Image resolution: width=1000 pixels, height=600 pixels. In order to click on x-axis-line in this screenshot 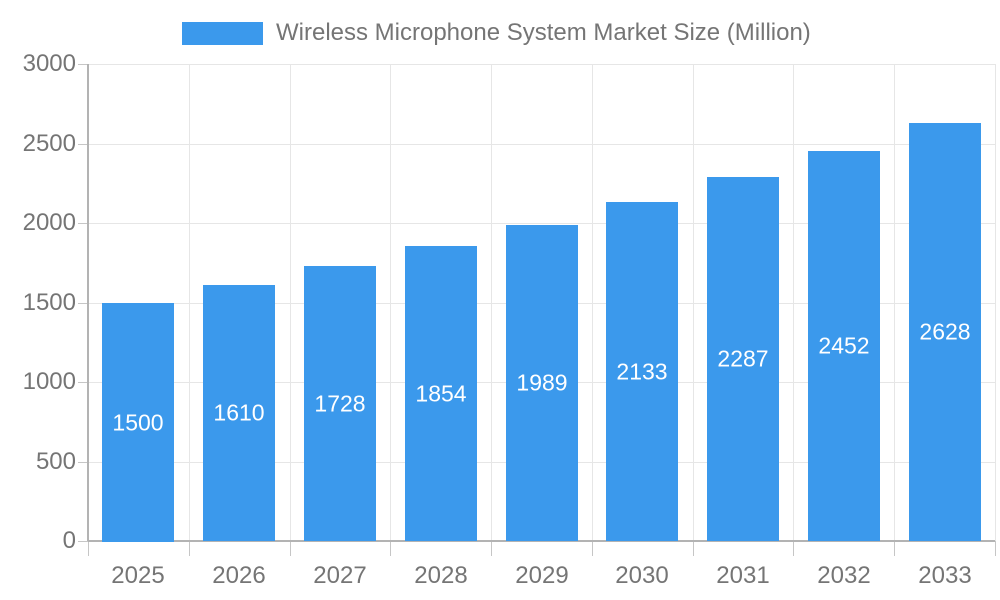, I will do `click(541, 541)`.